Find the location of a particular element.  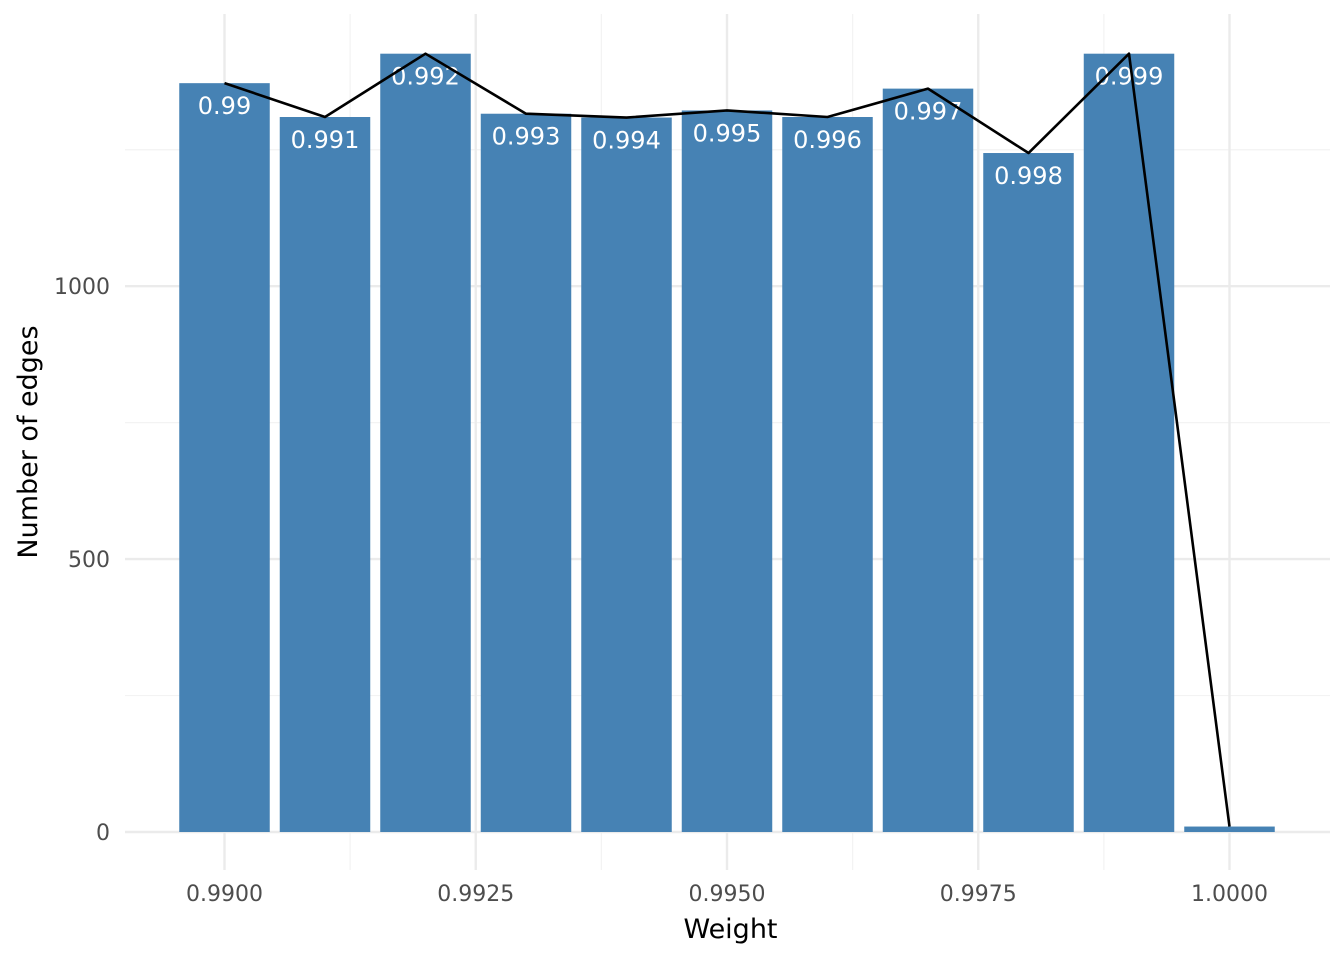

y-tick-label: 0 is located at coordinates (103, 833).